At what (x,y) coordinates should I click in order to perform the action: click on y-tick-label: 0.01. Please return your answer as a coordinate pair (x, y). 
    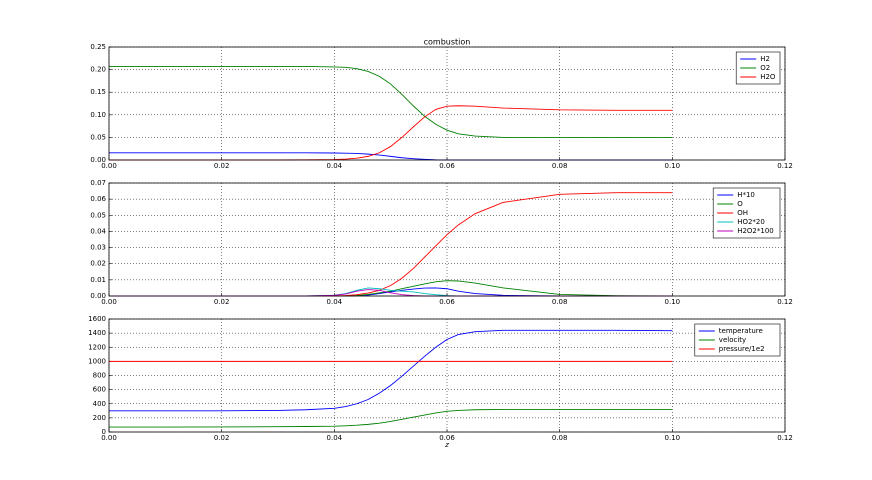
    Looking at the image, I should click on (98, 280).